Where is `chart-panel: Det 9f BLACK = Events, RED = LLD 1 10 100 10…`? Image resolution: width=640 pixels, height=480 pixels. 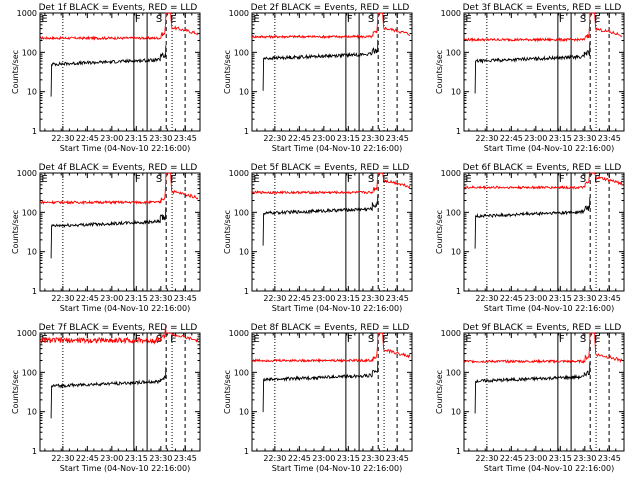
chart-panel: Det 9f BLACK = Events, RED = LLD 1 10 100 10… is located at coordinates (530, 398).